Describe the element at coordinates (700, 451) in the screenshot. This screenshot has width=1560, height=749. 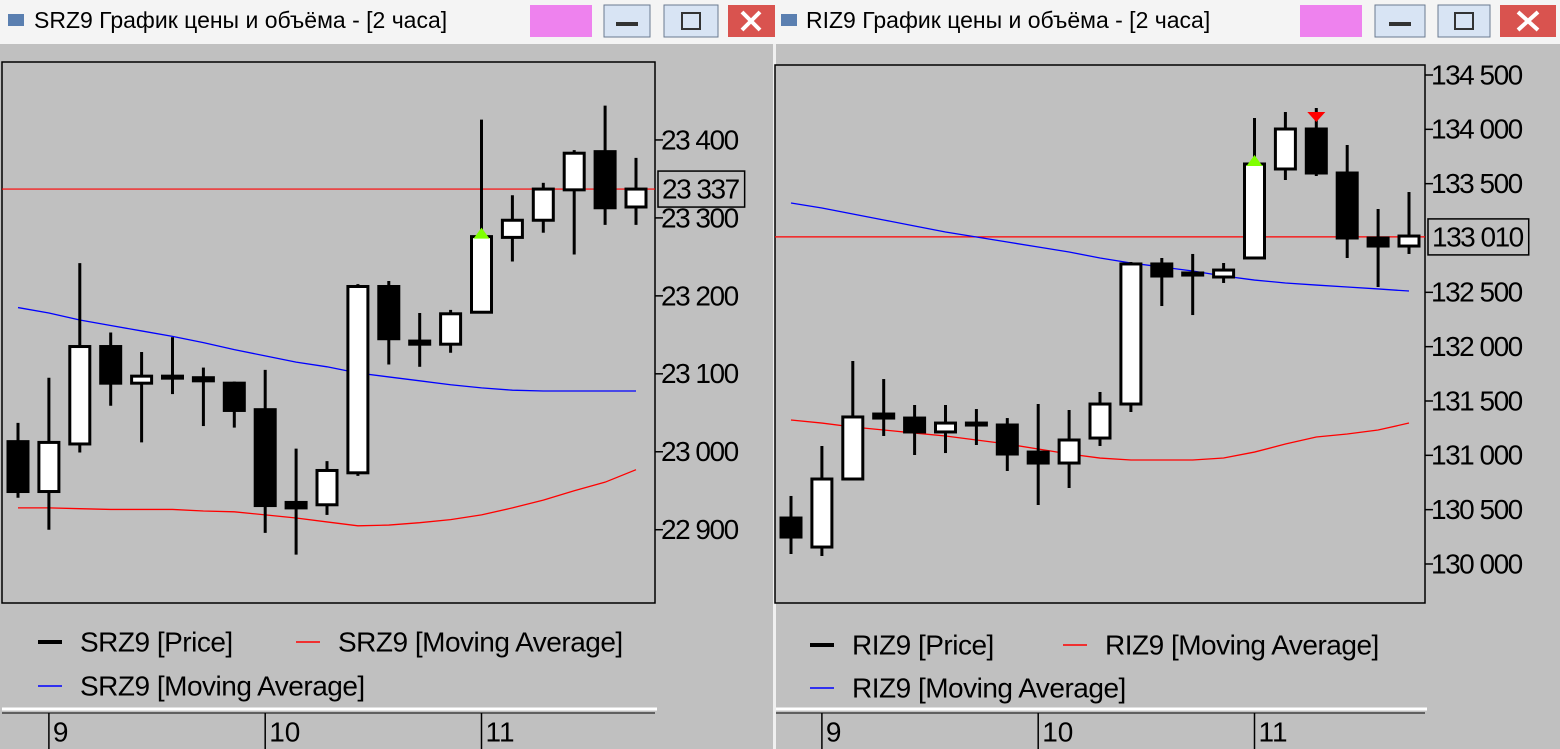
I see `y-tick-label: 23 000` at that location.